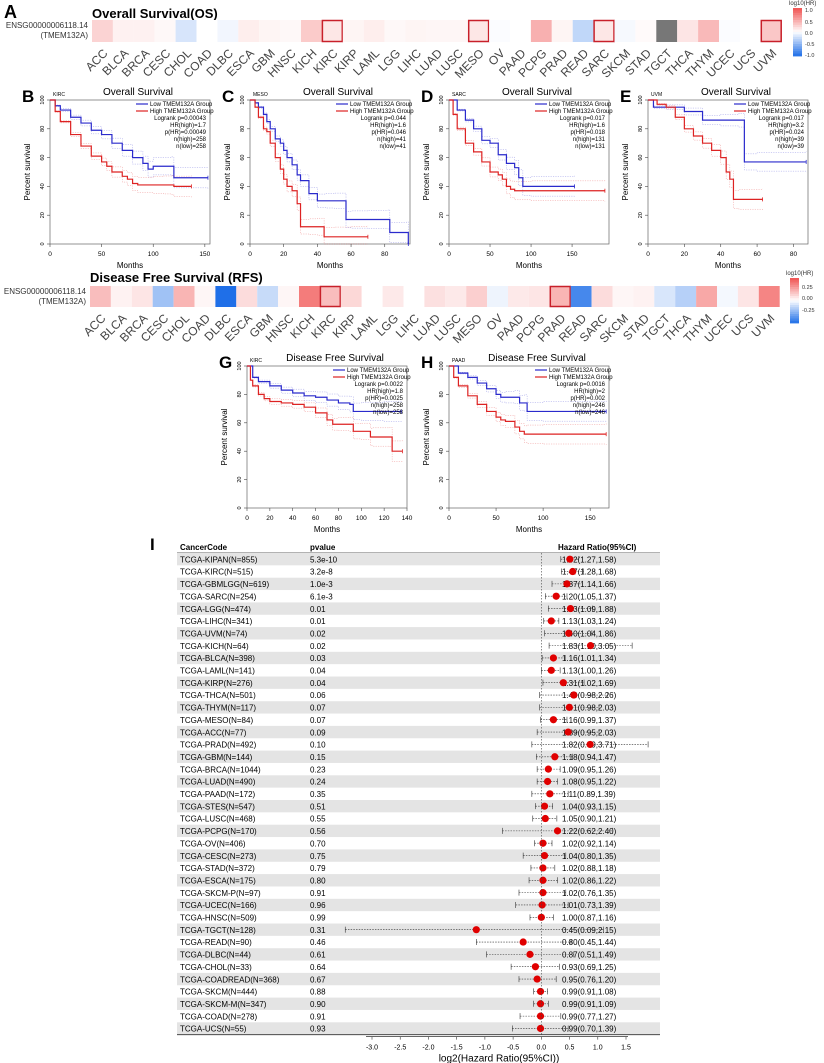  What do you see at coordinates (318, 1004) in the screenshot?
I see `p-value: 0.90` at bounding box center [318, 1004].